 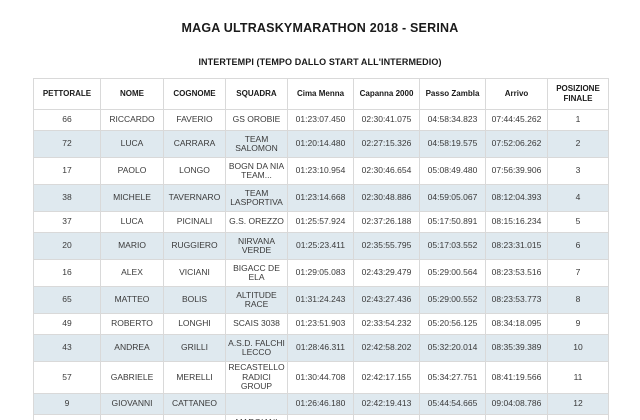 I want to click on cell-cima-menna: 01:26:46.180, so click(x=320, y=403).